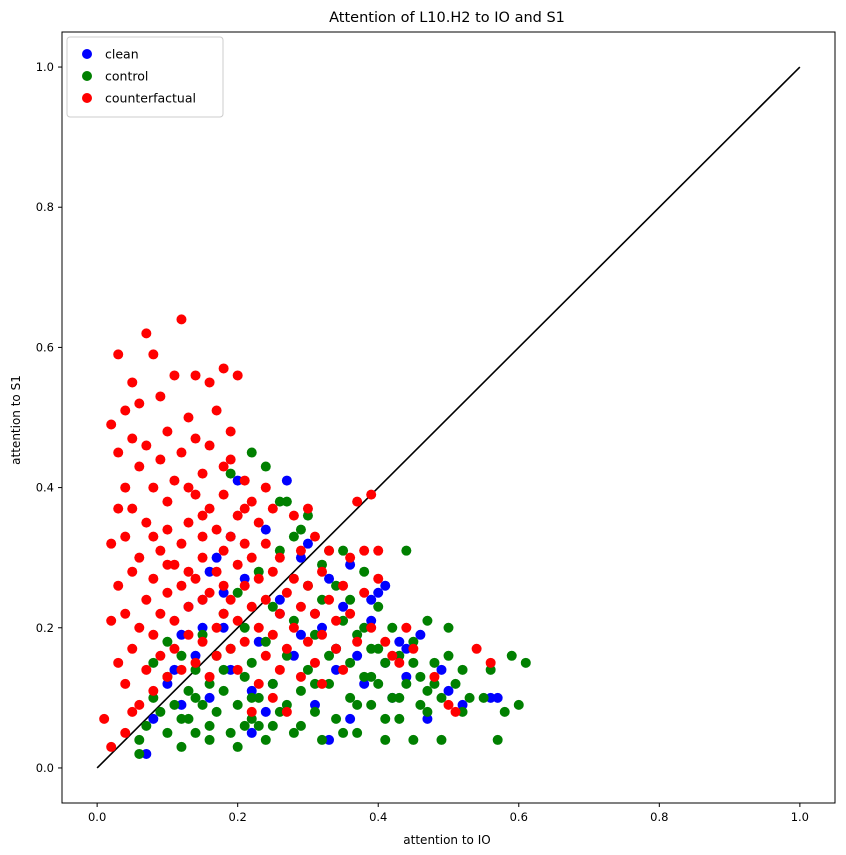 The height and width of the screenshot is (855, 846). What do you see at coordinates (150, 98) in the screenshot?
I see `legend-label-counterfactual: counterfactual` at bounding box center [150, 98].